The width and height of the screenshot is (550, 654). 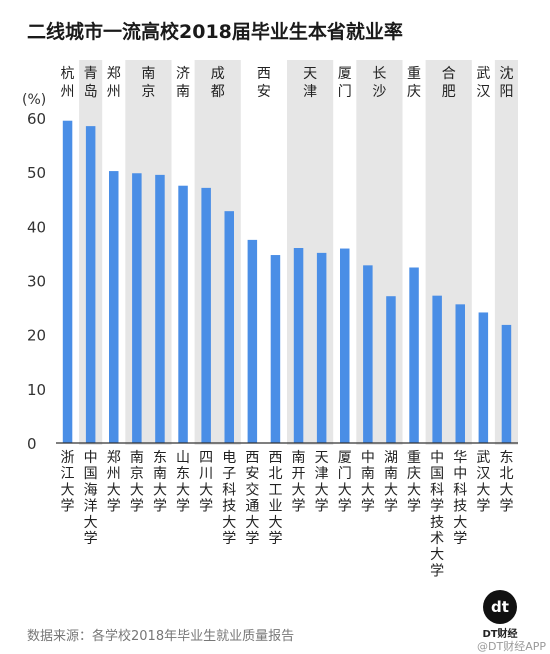 What do you see at coordinates (379, 92) in the screenshot?
I see `city-label-char: 沙` at bounding box center [379, 92].